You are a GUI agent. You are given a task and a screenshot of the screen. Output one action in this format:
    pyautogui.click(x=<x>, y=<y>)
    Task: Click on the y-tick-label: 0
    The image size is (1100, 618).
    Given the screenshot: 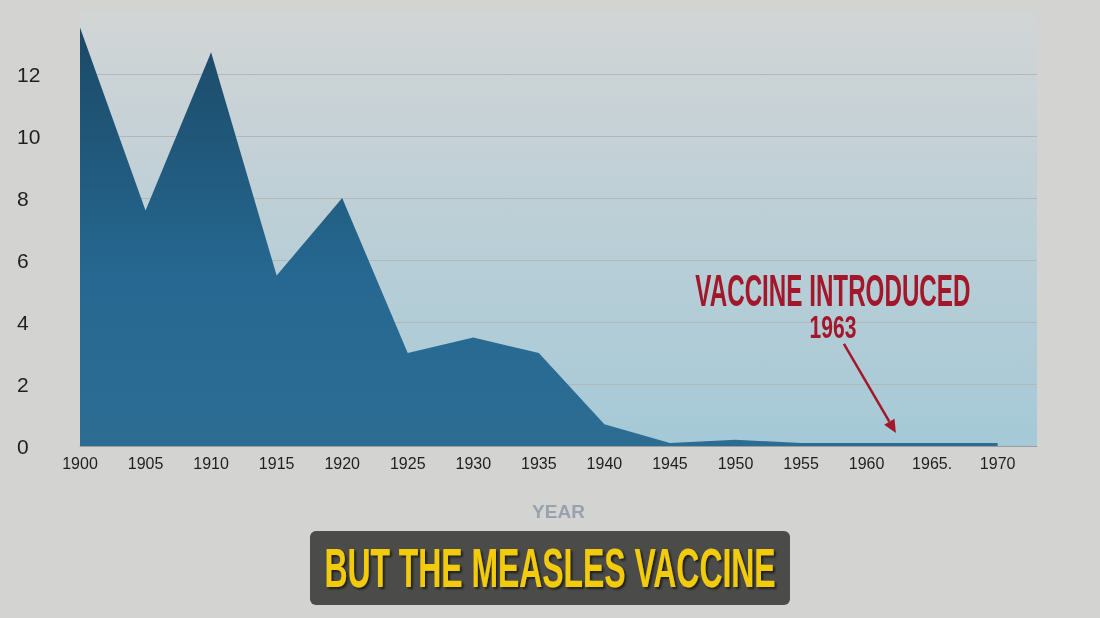 What is the action you would take?
    pyautogui.click(x=23, y=446)
    